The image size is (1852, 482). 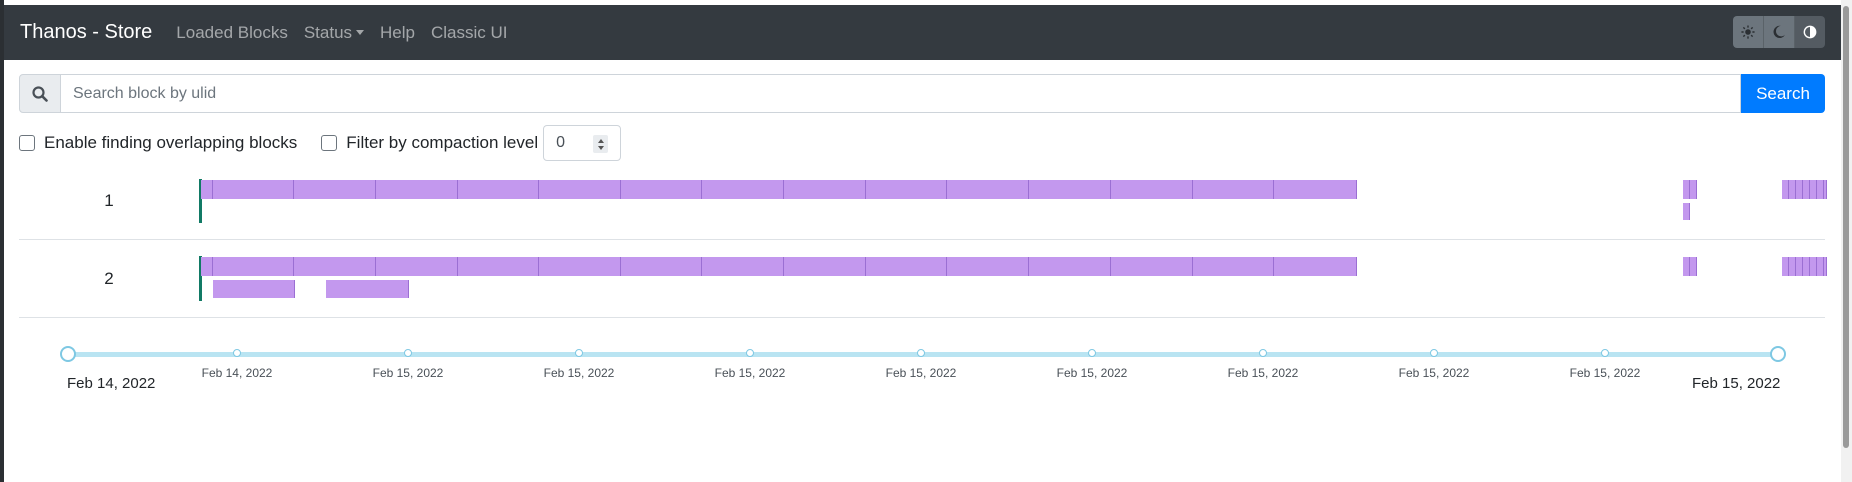 I want to click on moon-icon, so click(x=1779, y=32).